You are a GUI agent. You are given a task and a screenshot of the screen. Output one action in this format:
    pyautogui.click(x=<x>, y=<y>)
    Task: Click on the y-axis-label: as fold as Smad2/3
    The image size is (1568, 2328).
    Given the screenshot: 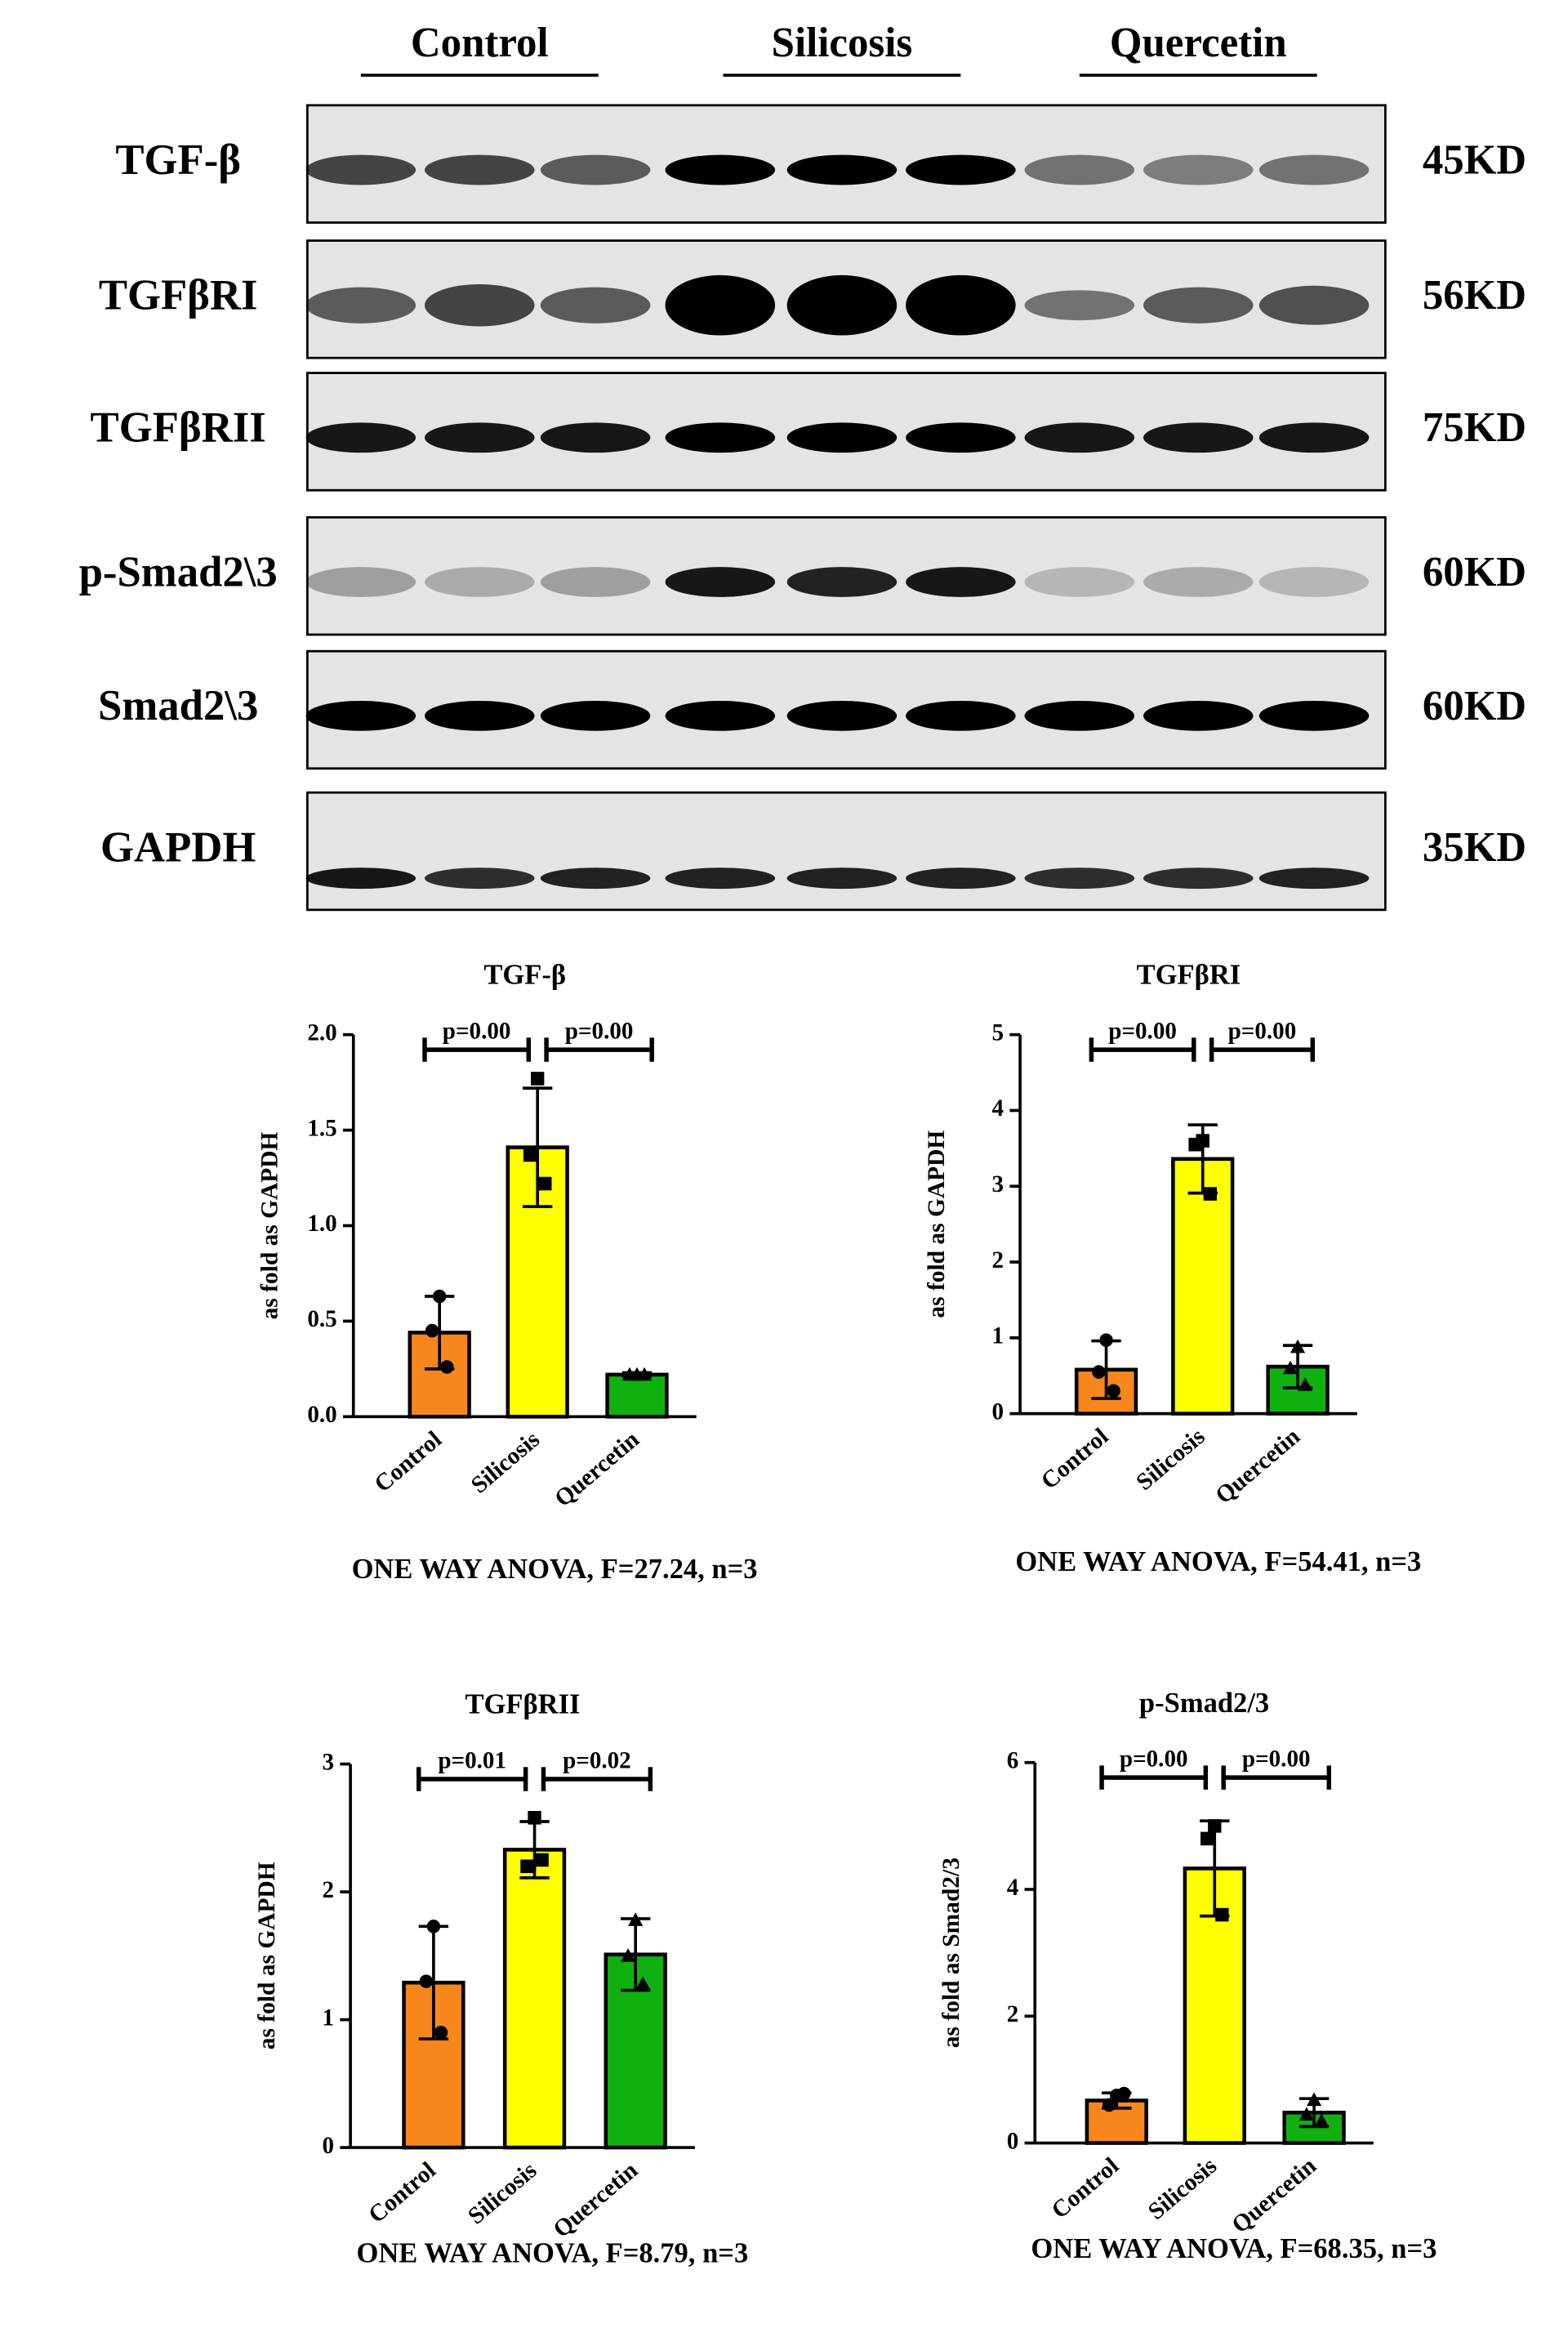 What is the action you would take?
    pyautogui.click(x=951, y=1953)
    